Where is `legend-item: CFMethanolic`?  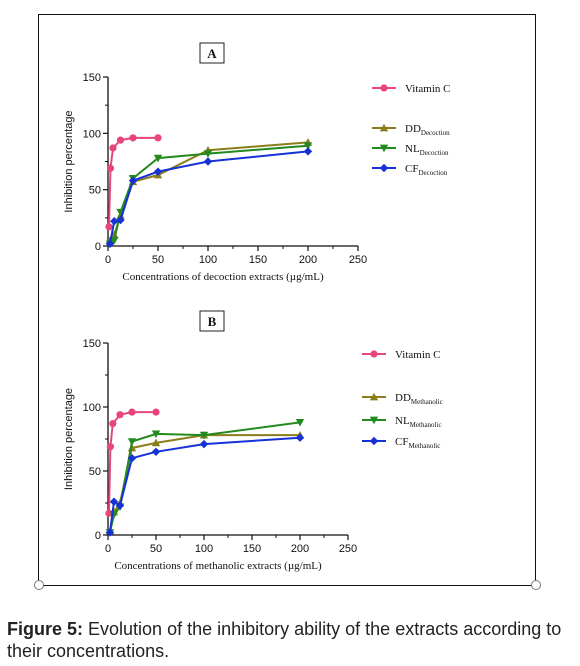 legend-item: CFMethanolic is located at coordinates (401, 443).